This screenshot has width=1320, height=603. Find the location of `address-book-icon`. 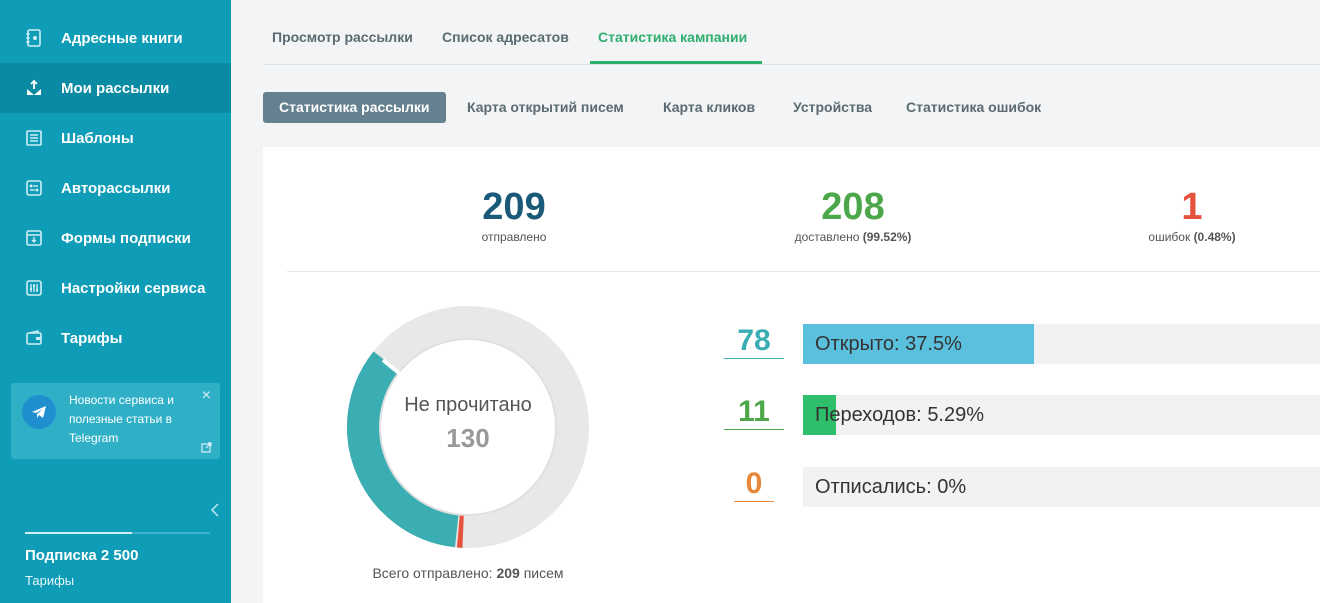

address-book-icon is located at coordinates (34, 38).